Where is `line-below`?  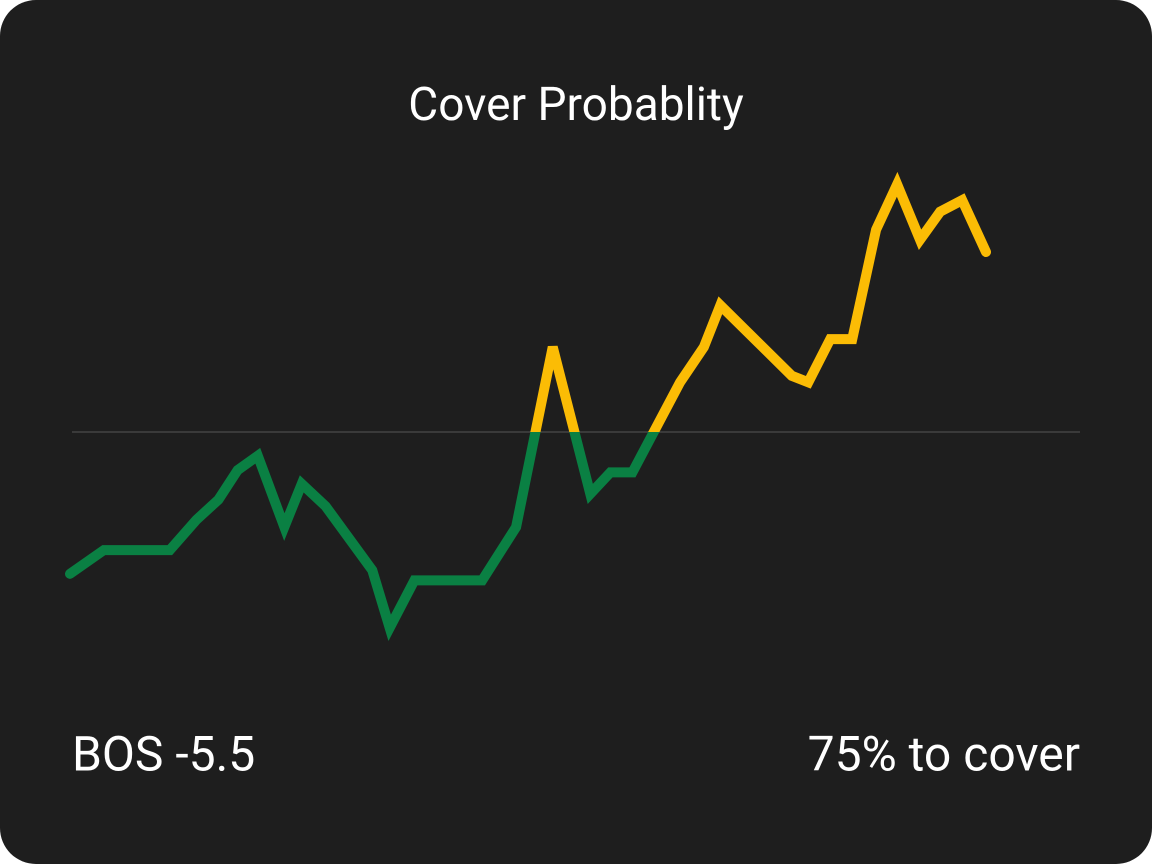 line-below is located at coordinates (362, 537).